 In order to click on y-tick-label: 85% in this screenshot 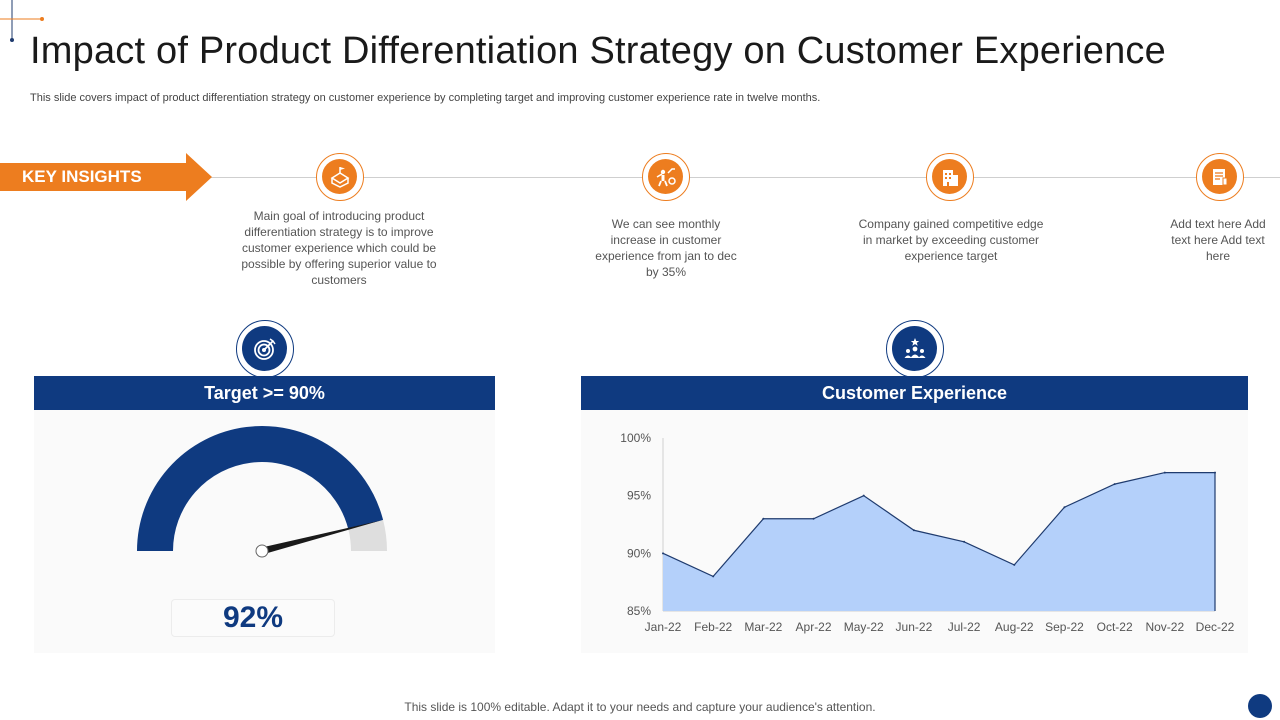, I will do `click(639, 611)`.